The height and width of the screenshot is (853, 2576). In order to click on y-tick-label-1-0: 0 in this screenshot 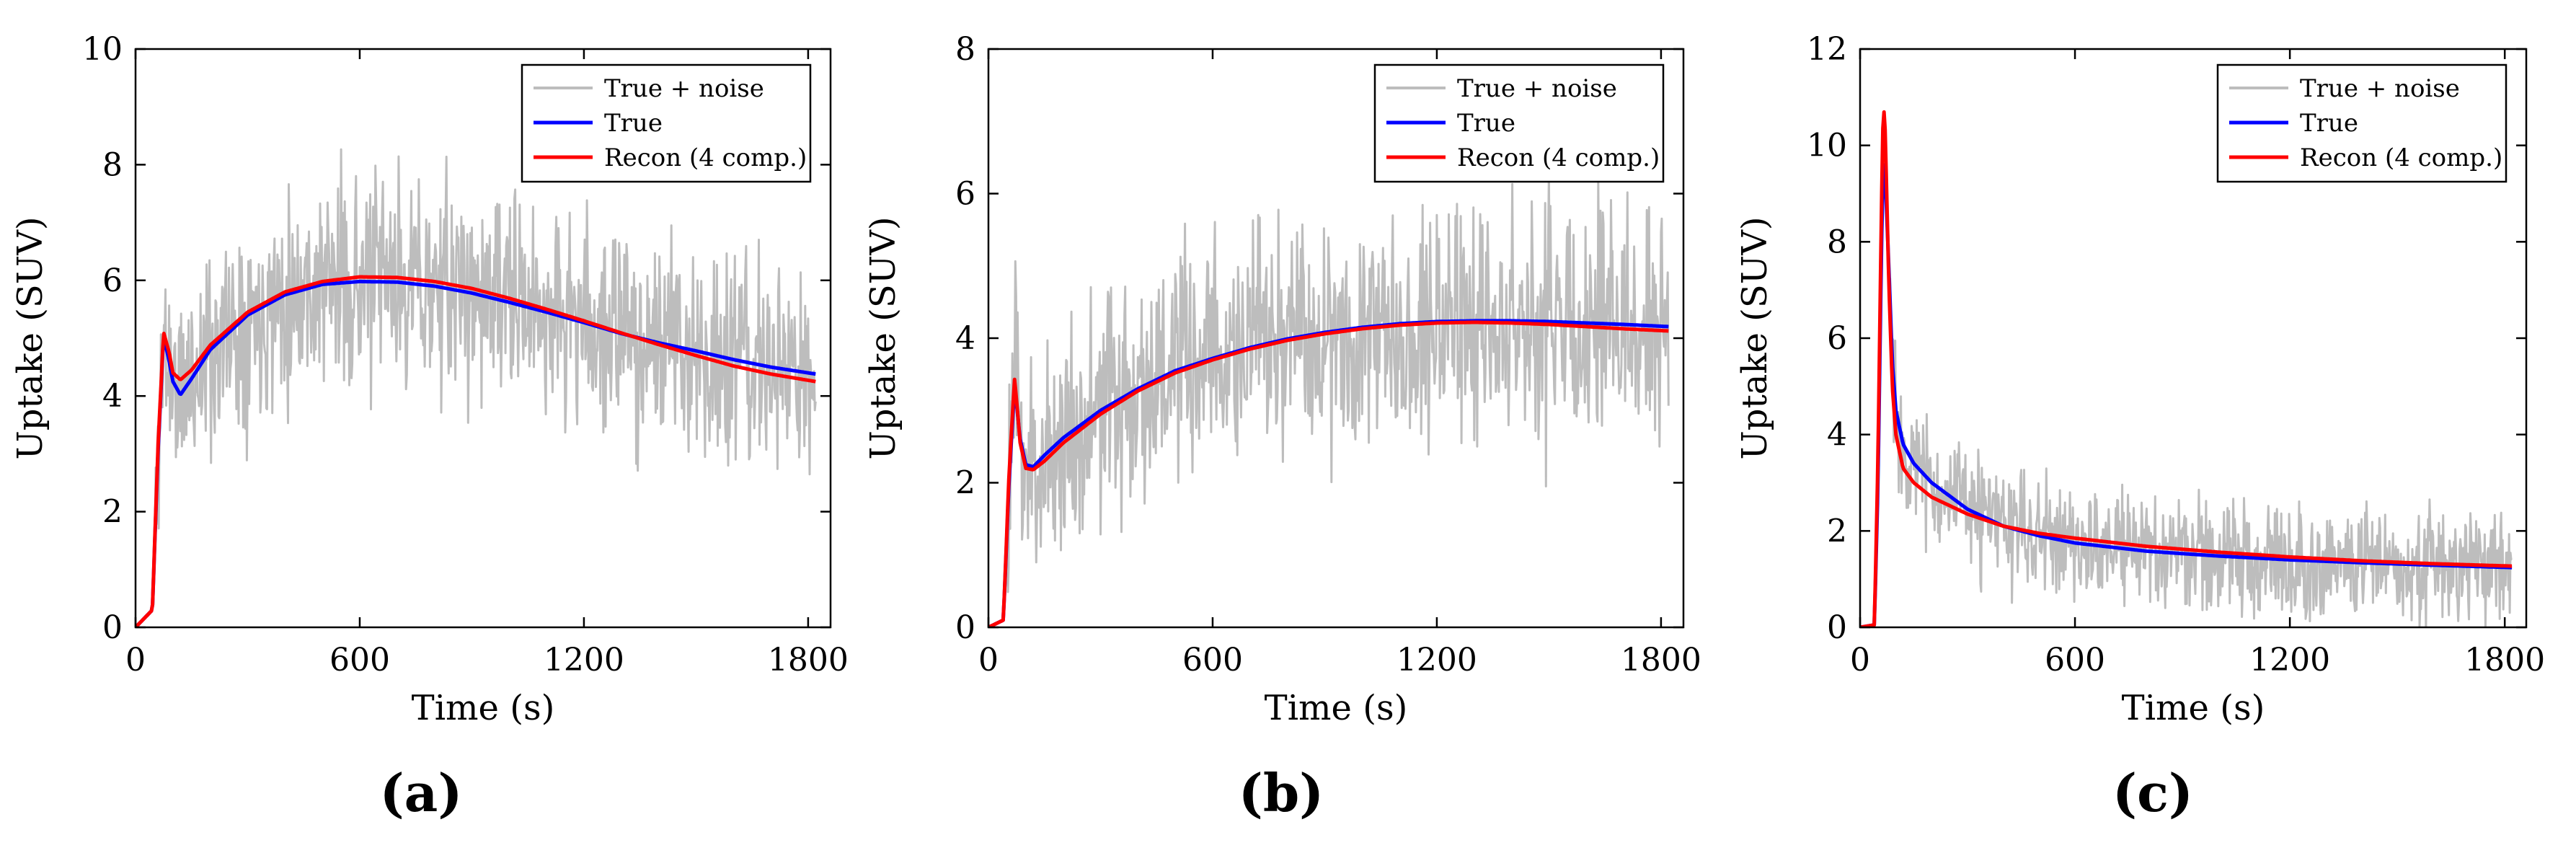, I will do `click(965, 627)`.